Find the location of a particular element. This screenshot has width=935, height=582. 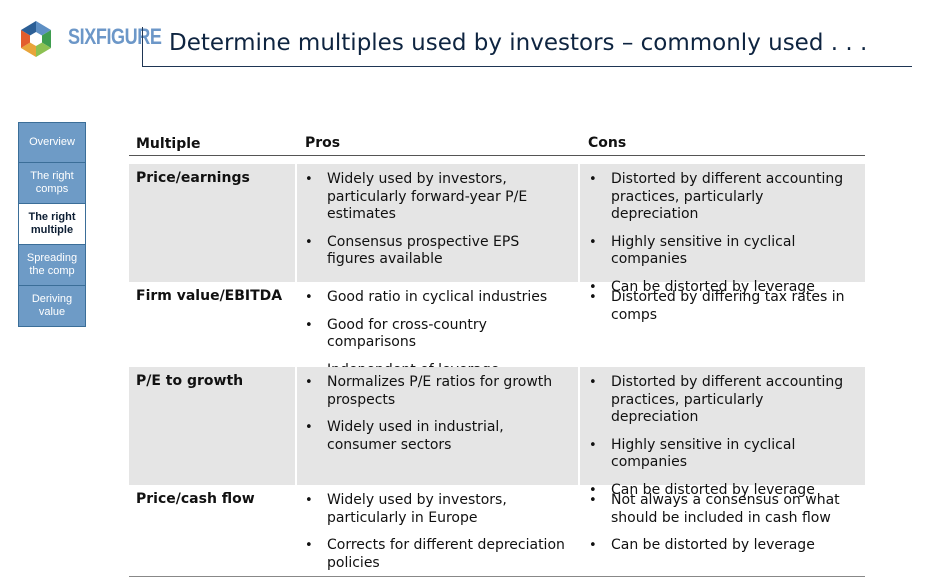

multiple-name: Price/earnings is located at coordinates (193, 178).